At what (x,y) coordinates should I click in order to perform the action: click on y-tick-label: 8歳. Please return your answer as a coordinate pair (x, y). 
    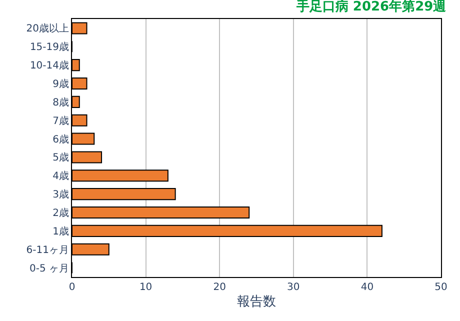
    Looking at the image, I should click on (60, 102).